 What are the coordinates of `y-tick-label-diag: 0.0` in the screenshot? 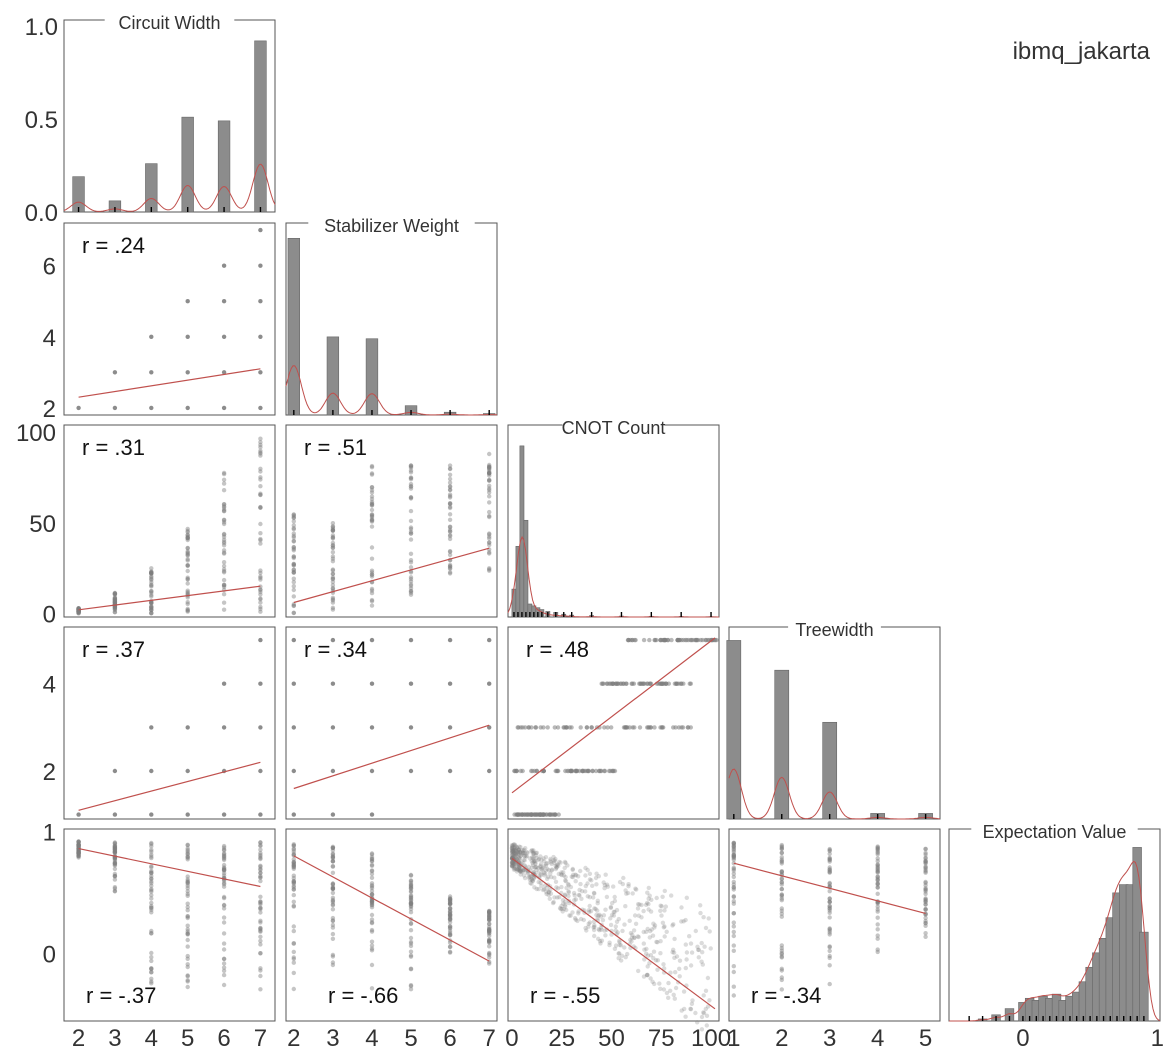 It's located at (41, 213).